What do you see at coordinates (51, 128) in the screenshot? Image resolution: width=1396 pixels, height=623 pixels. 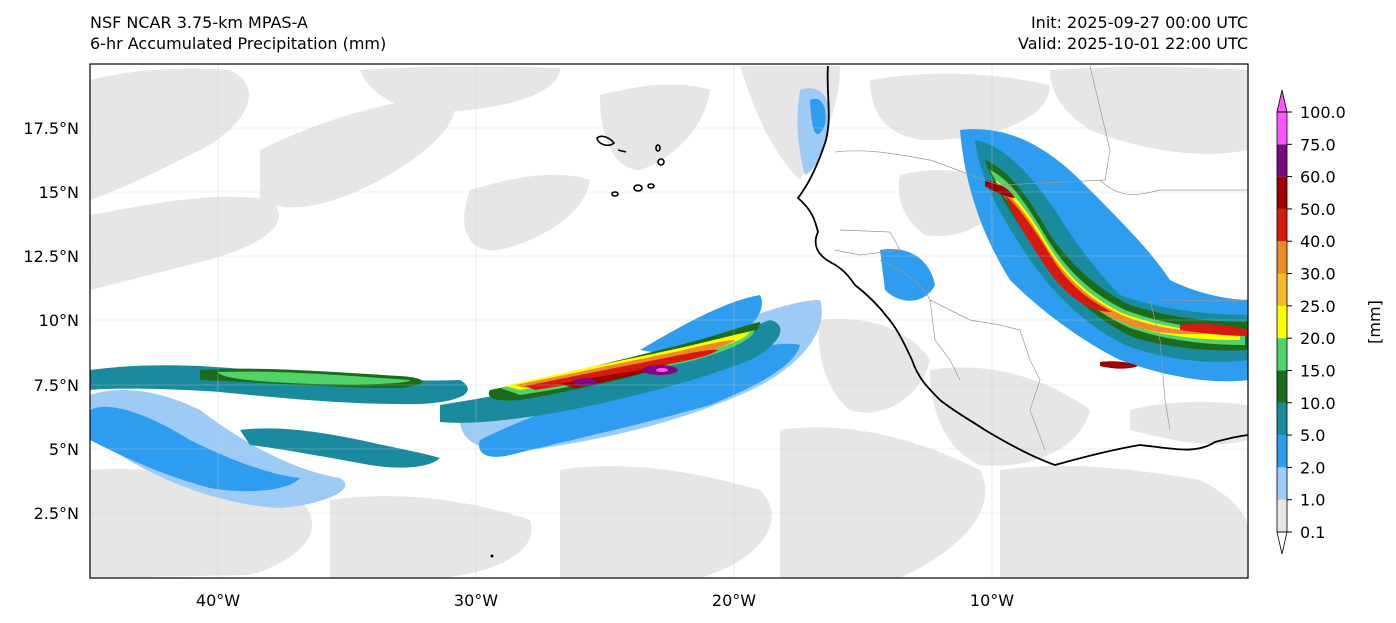 I see `lat-tick-label: 17.5°N` at bounding box center [51, 128].